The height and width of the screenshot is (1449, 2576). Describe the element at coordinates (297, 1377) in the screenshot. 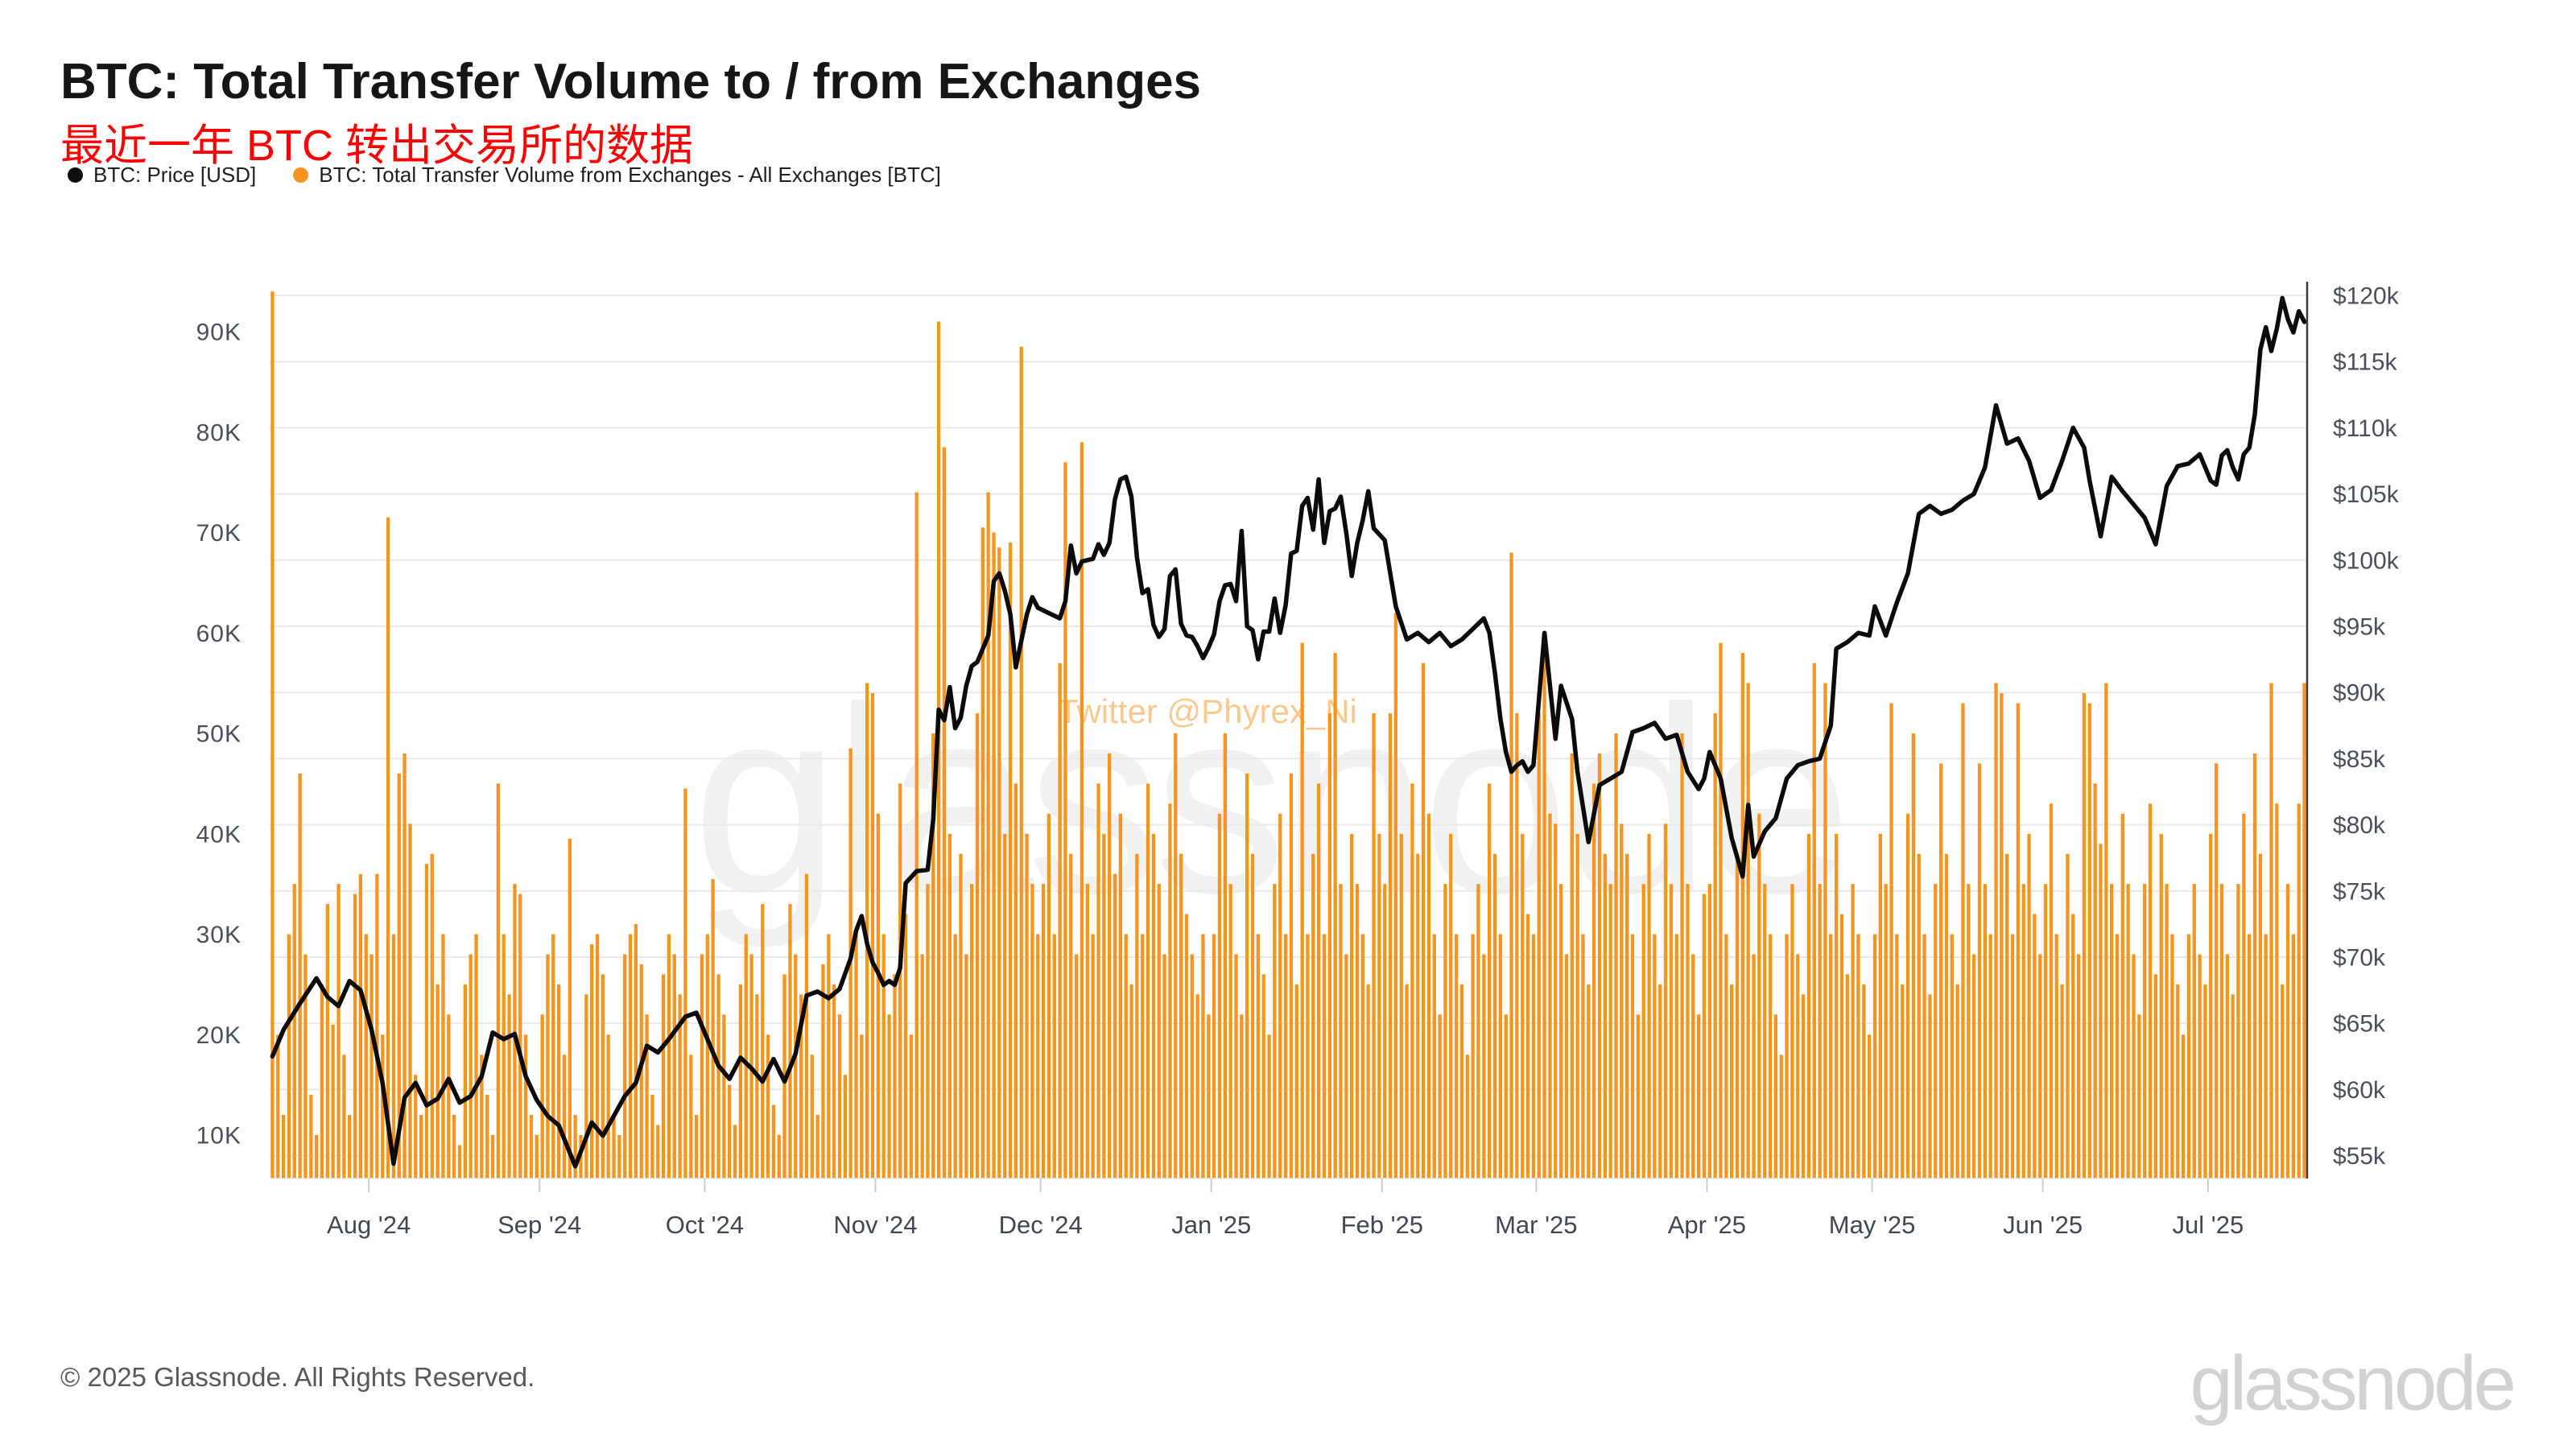

I see `footer-copyright: © 2025 Glassnode. All Rights Reserved.` at that location.